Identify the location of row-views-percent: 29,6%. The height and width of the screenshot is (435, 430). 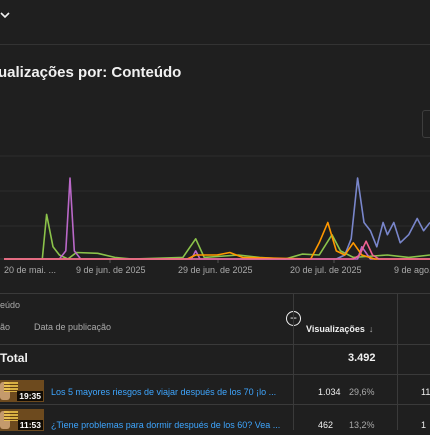
(362, 392).